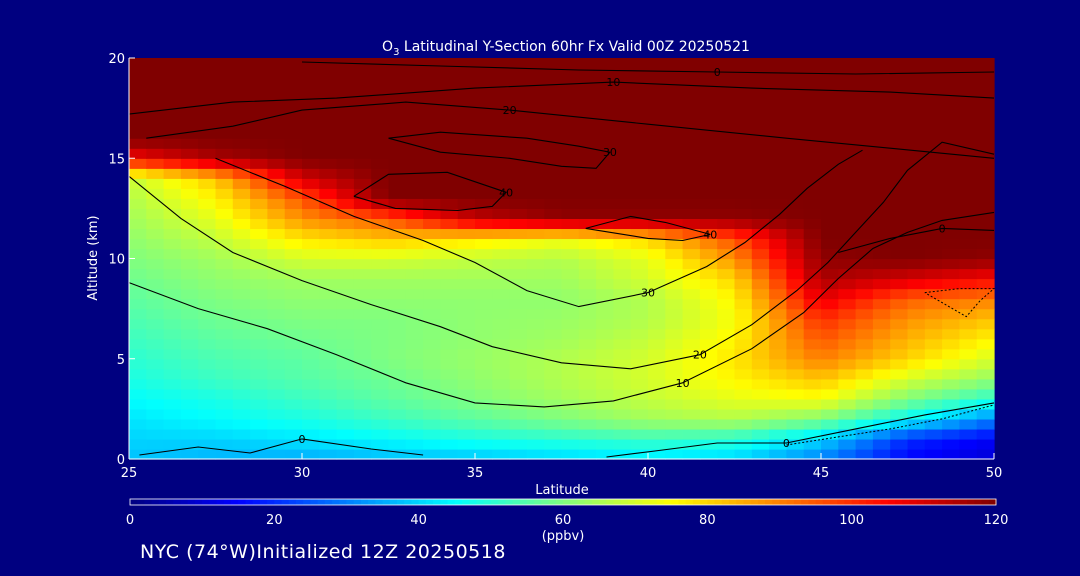 The width and height of the screenshot is (1080, 576). Describe the element at coordinates (430, 191) in the screenshot. I see `contour-line` at that location.